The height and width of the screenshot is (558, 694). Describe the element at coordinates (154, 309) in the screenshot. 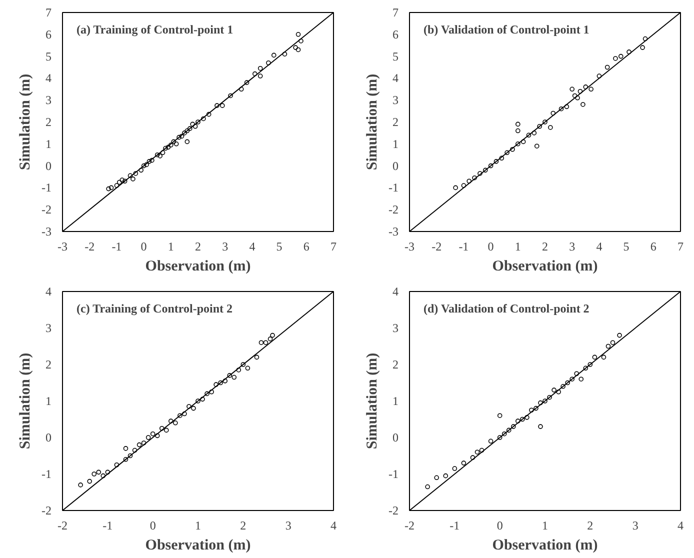

I see `text: (c) Training of Control-point 2` at that location.